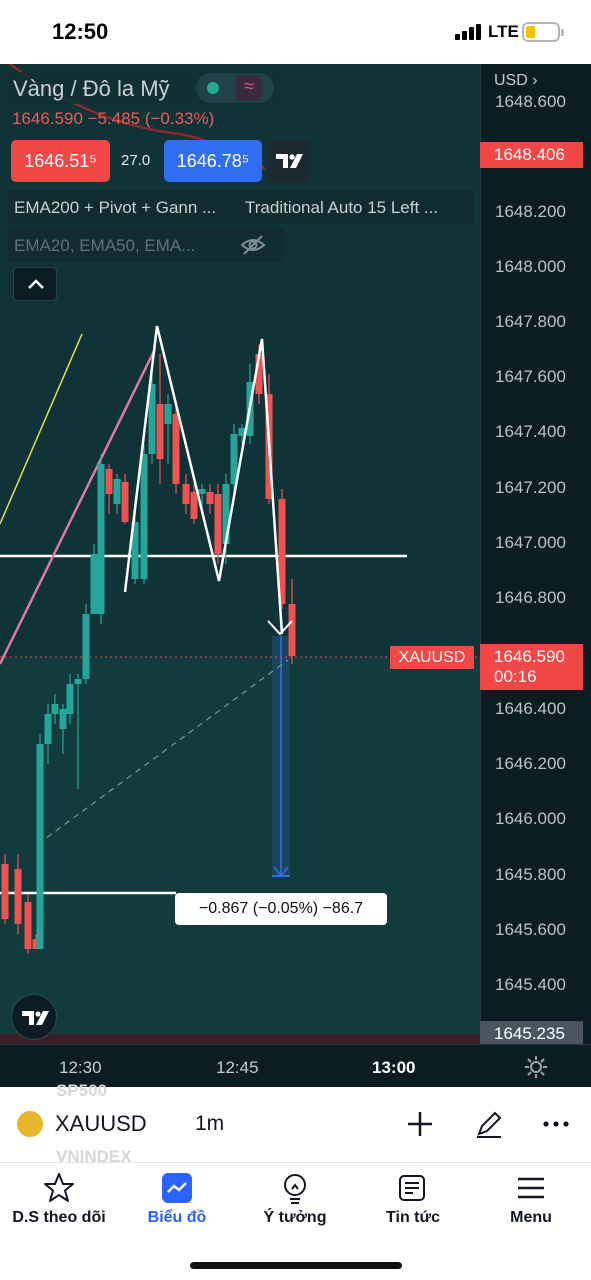  What do you see at coordinates (295, 1065) in the screenshot?
I see `time-axis: 12:30 12:45 13:00` at bounding box center [295, 1065].